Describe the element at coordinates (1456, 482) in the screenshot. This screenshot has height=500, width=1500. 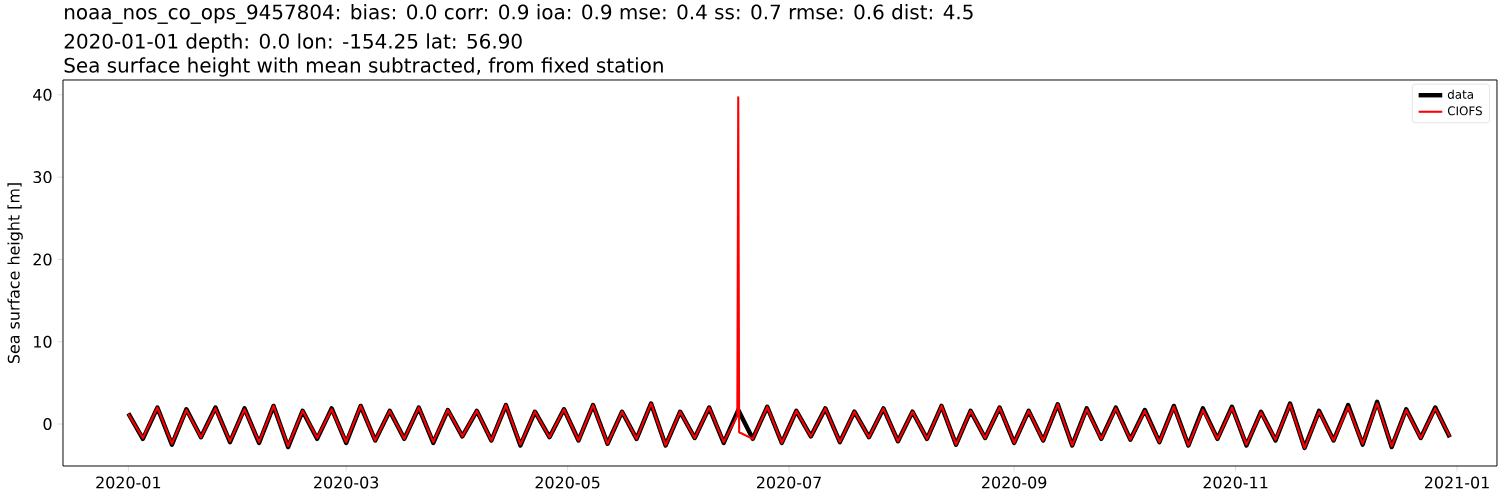
I see `x-tick-label: 2021-01` at that location.